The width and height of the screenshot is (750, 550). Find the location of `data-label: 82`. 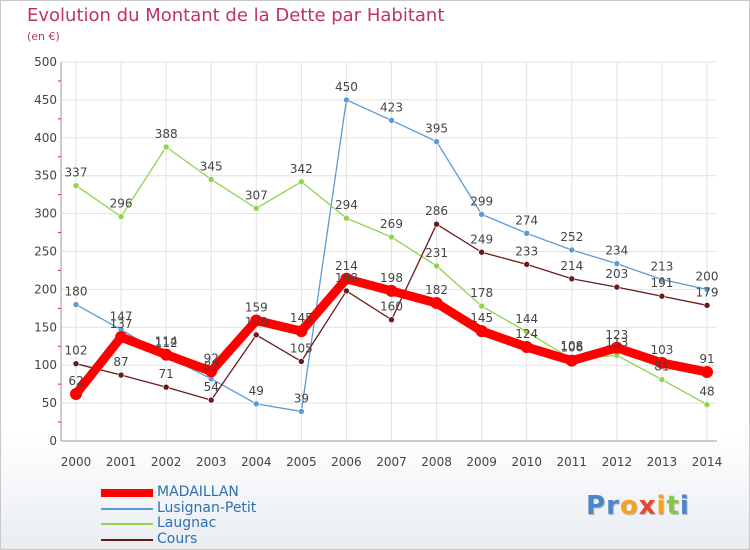

data-label: 82 is located at coordinates (211, 366).